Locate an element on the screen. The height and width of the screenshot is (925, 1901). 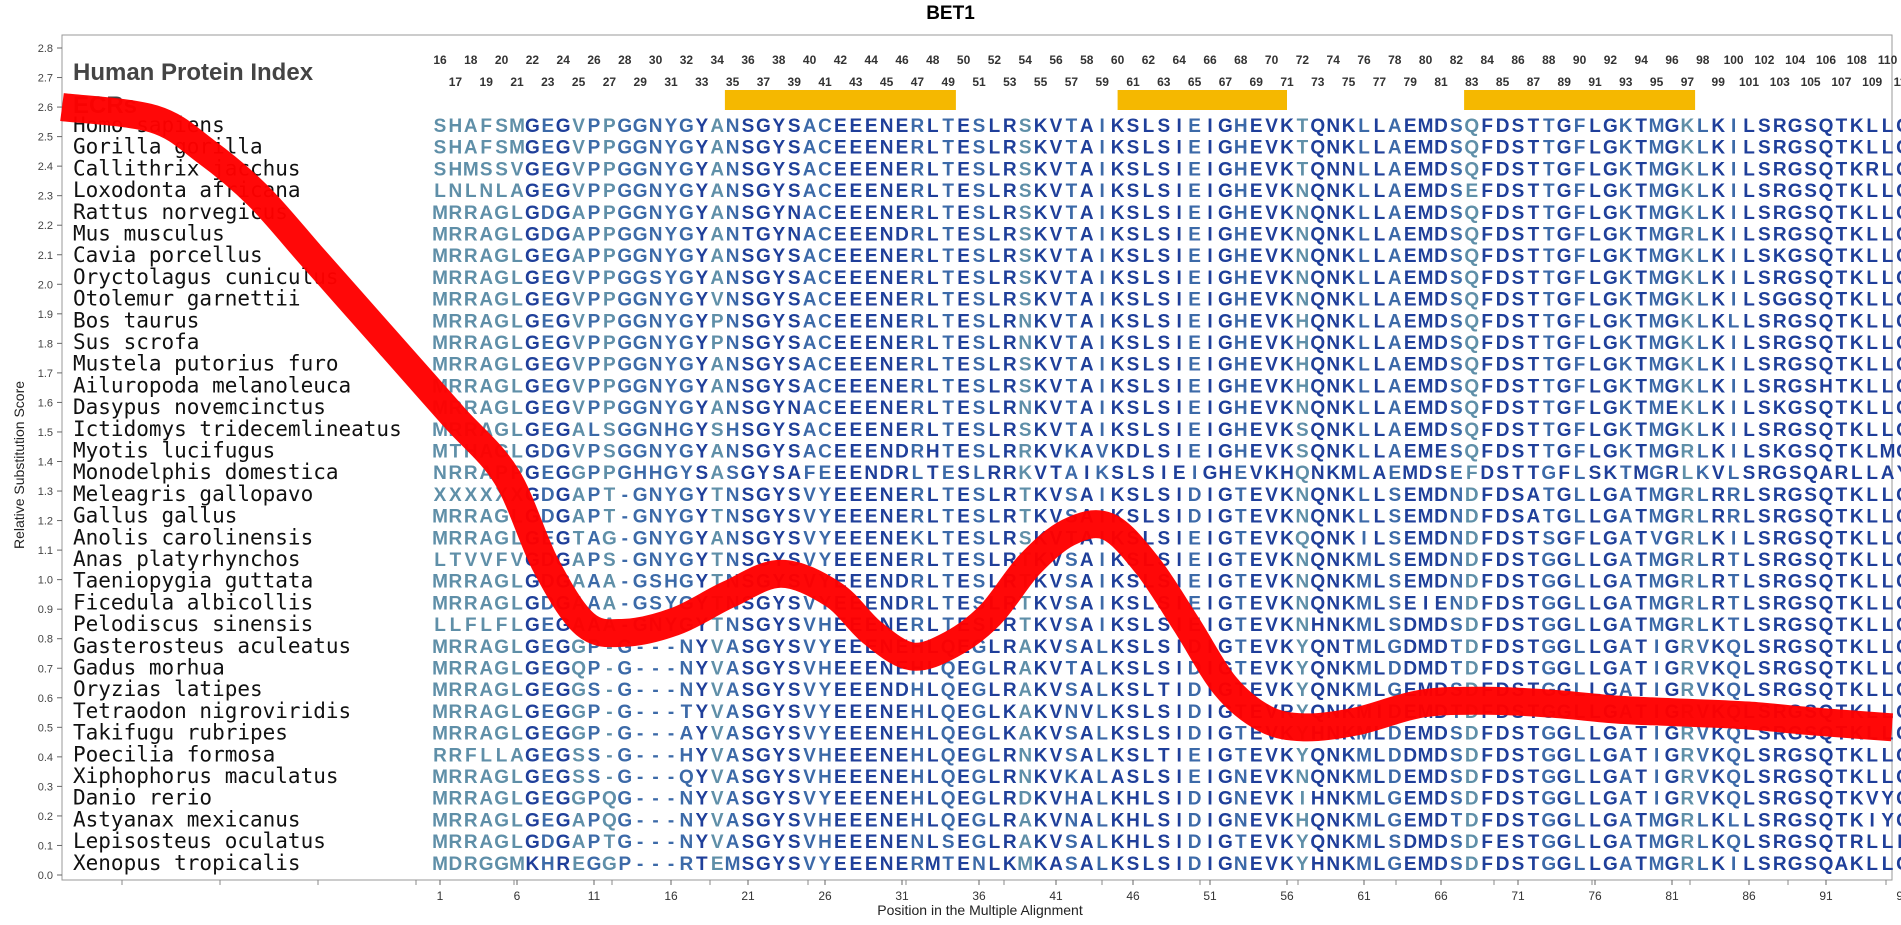
species-name: Dasypus novemcinctus is located at coordinates (199, 407).